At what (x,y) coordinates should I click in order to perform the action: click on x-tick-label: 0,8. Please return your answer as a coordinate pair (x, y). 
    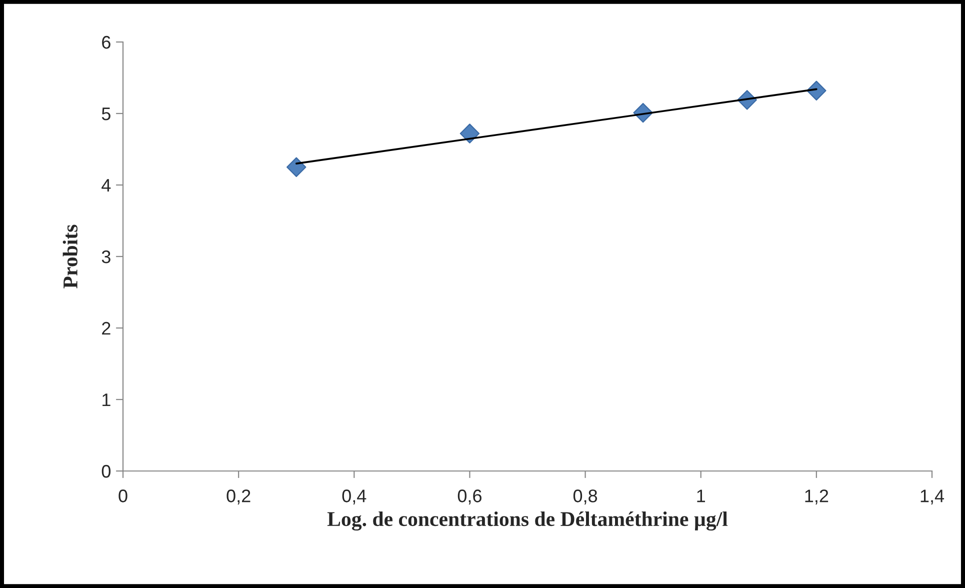
    Looking at the image, I should click on (585, 497).